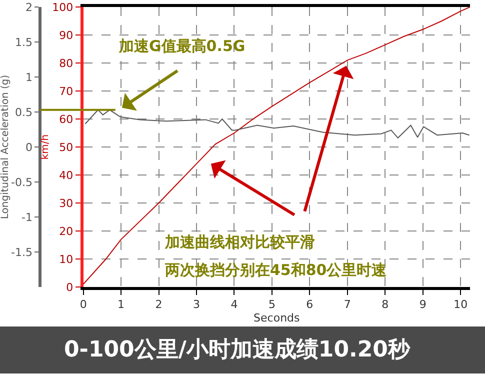 This screenshot has width=485, height=376. Describe the element at coordinates (66, 91) in the screenshot. I see `y-tick-label: 70` at that location.